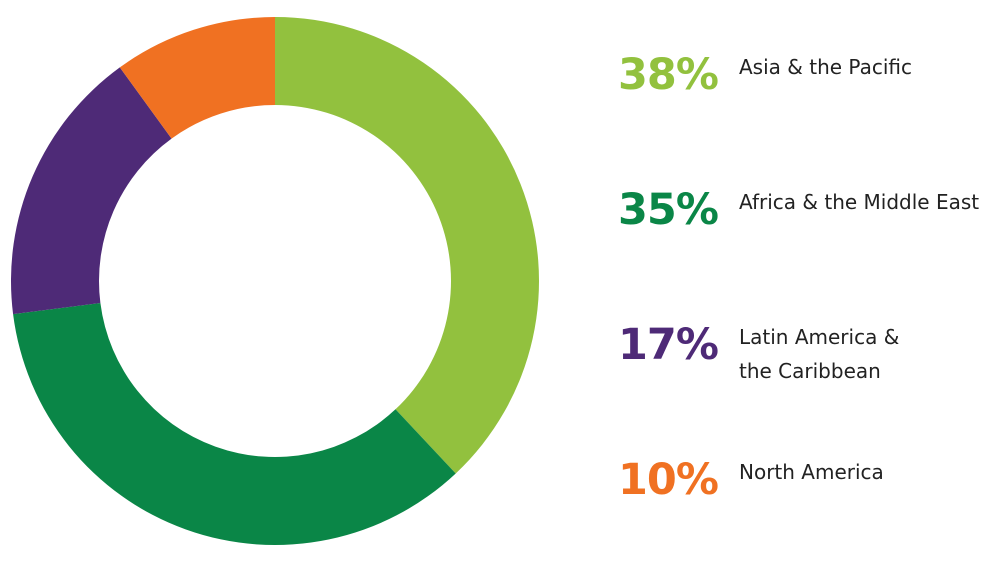 This screenshot has width=1000, height=562. I want to click on legend-value-latin-america-caribbean: 17%, so click(668, 345).